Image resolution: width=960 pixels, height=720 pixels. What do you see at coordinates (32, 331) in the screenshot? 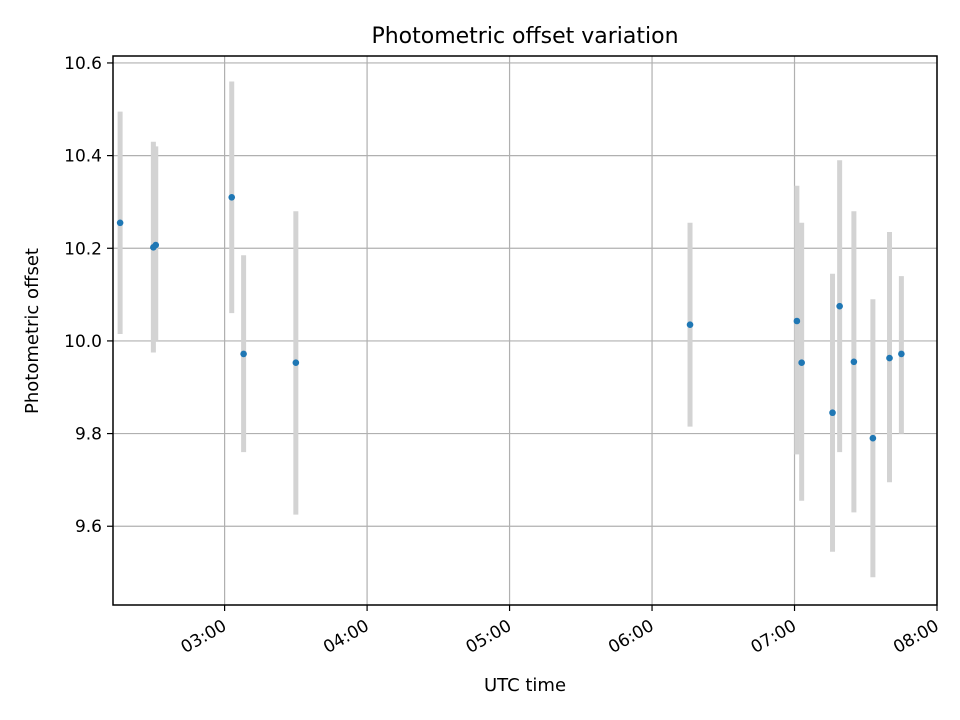
I see `y-axis-label: Photometric offset` at bounding box center [32, 331].